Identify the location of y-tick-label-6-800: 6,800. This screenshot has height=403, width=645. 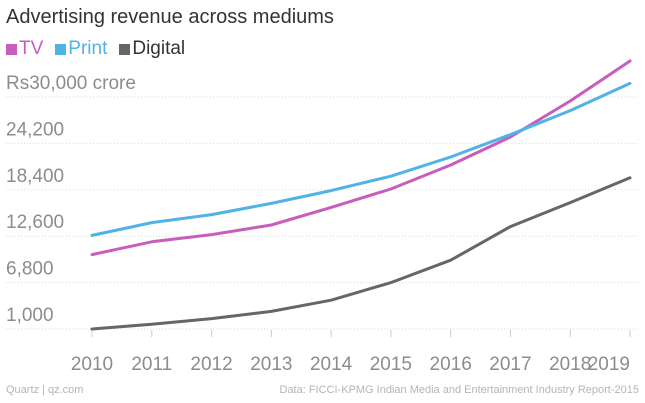
(30, 269).